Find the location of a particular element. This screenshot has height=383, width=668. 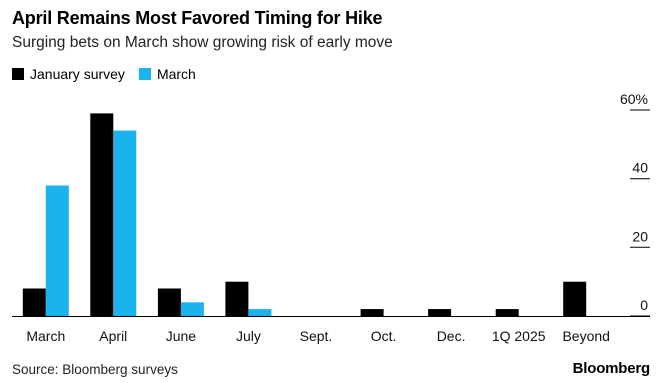

x-tick-label-5: Oct. is located at coordinates (384, 336).